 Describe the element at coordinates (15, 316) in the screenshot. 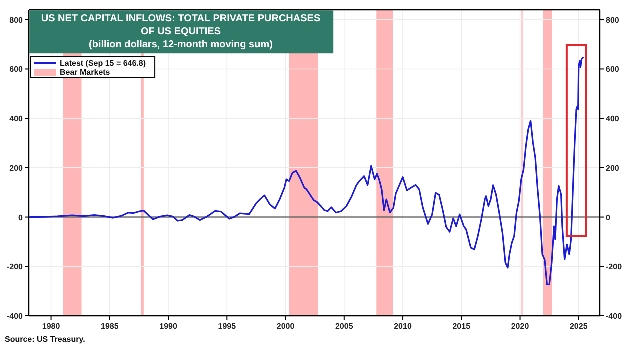

I see `y-tick-label: -400` at that location.